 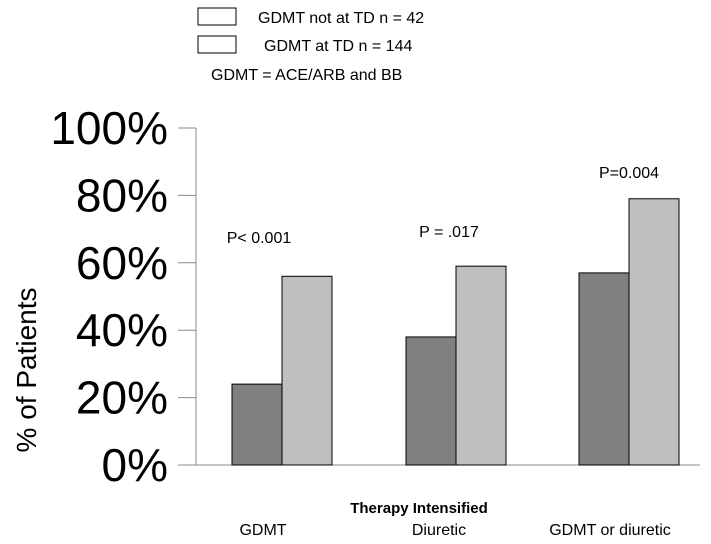 What do you see at coordinates (122, 195) in the screenshot?
I see `y-tick-label: 80%` at bounding box center [122, 195].